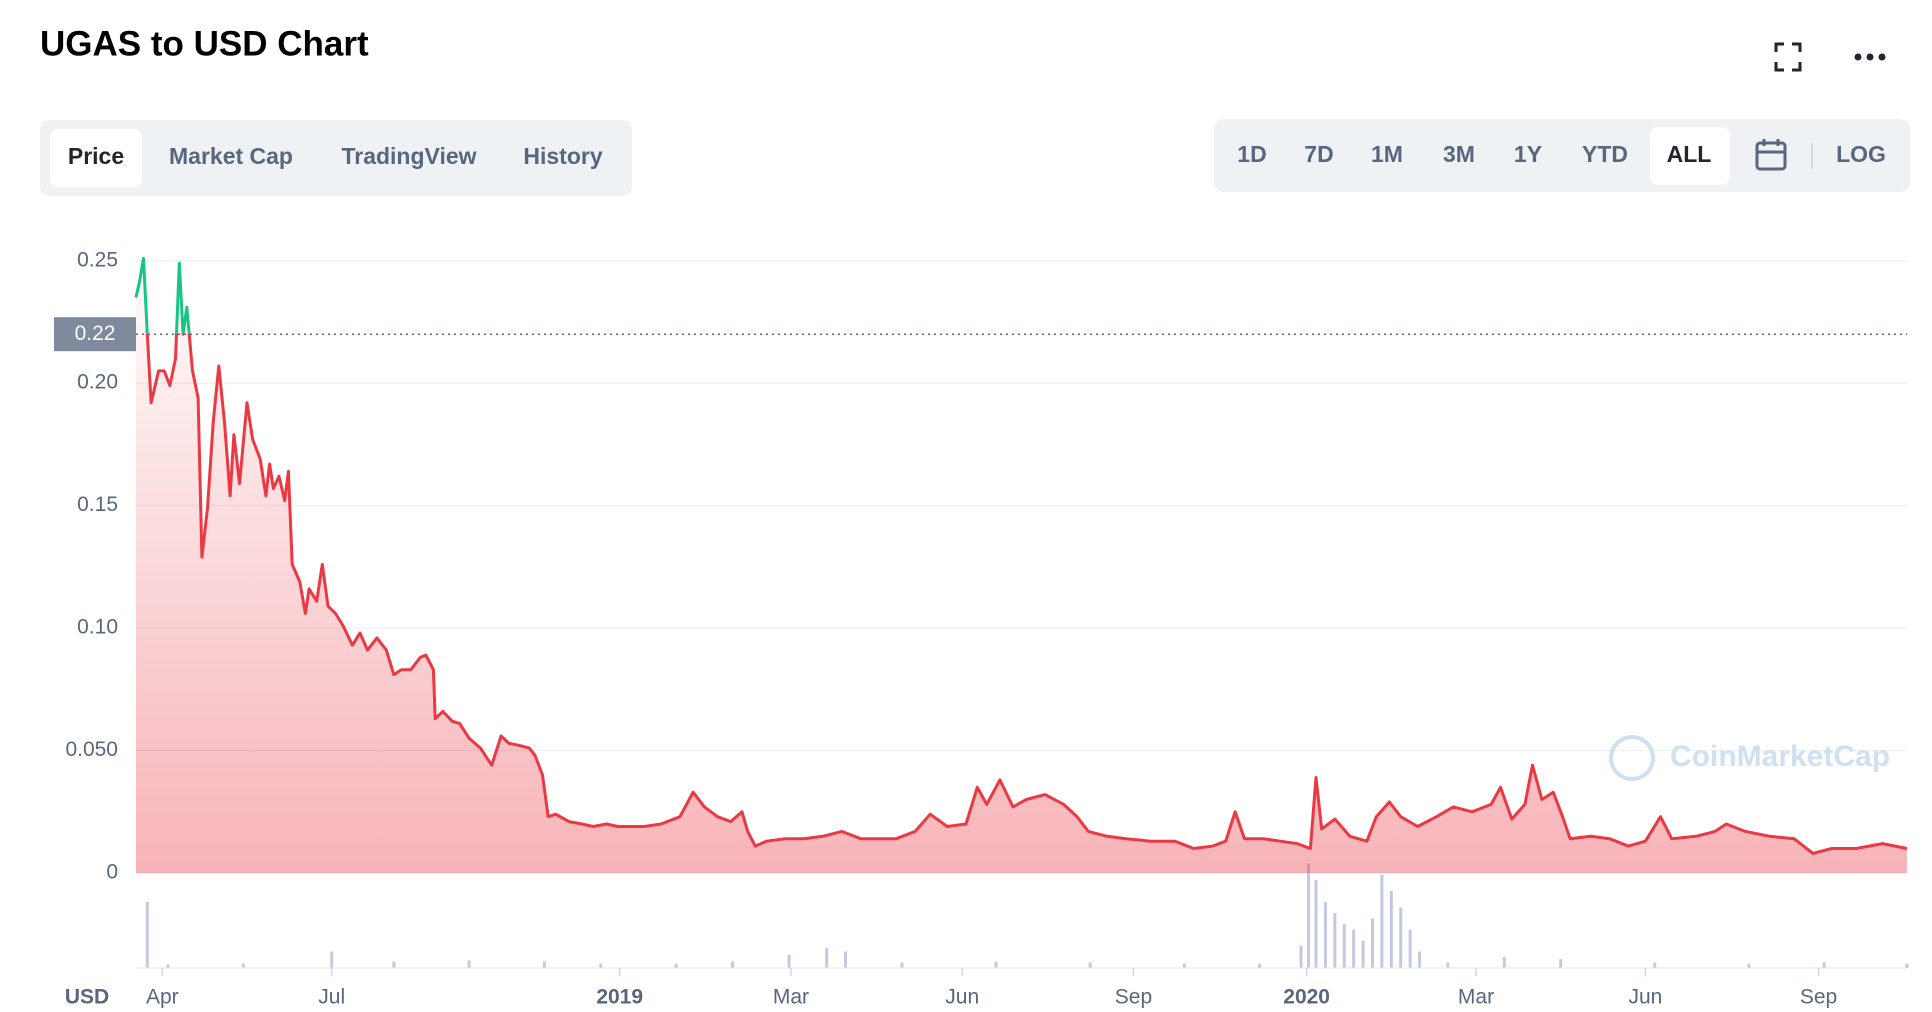 The height and width of the screenshot is (1012, 1932). What do you see at coordinates (562, 156) in the screenshot?
I see `tab: History` at bounding box center [562, 156].